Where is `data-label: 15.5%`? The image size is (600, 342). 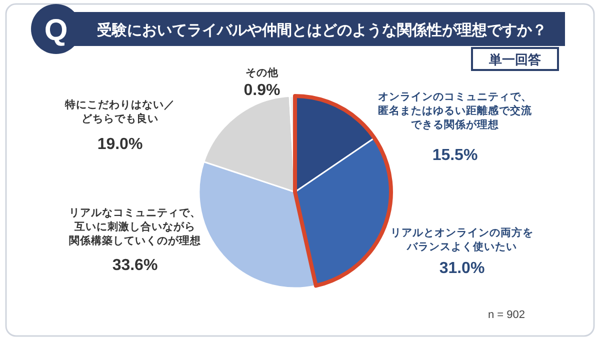 data-label: 15.5% is located at coordinates (455, 155).